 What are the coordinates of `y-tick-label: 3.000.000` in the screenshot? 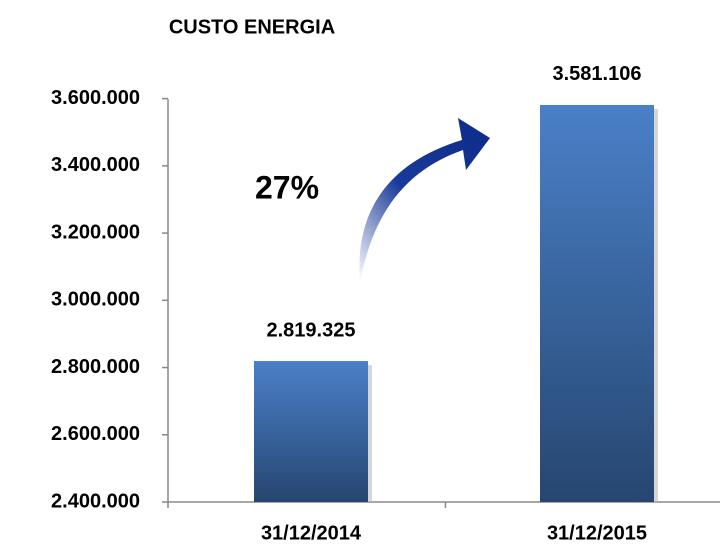 It's located at (95, 300).